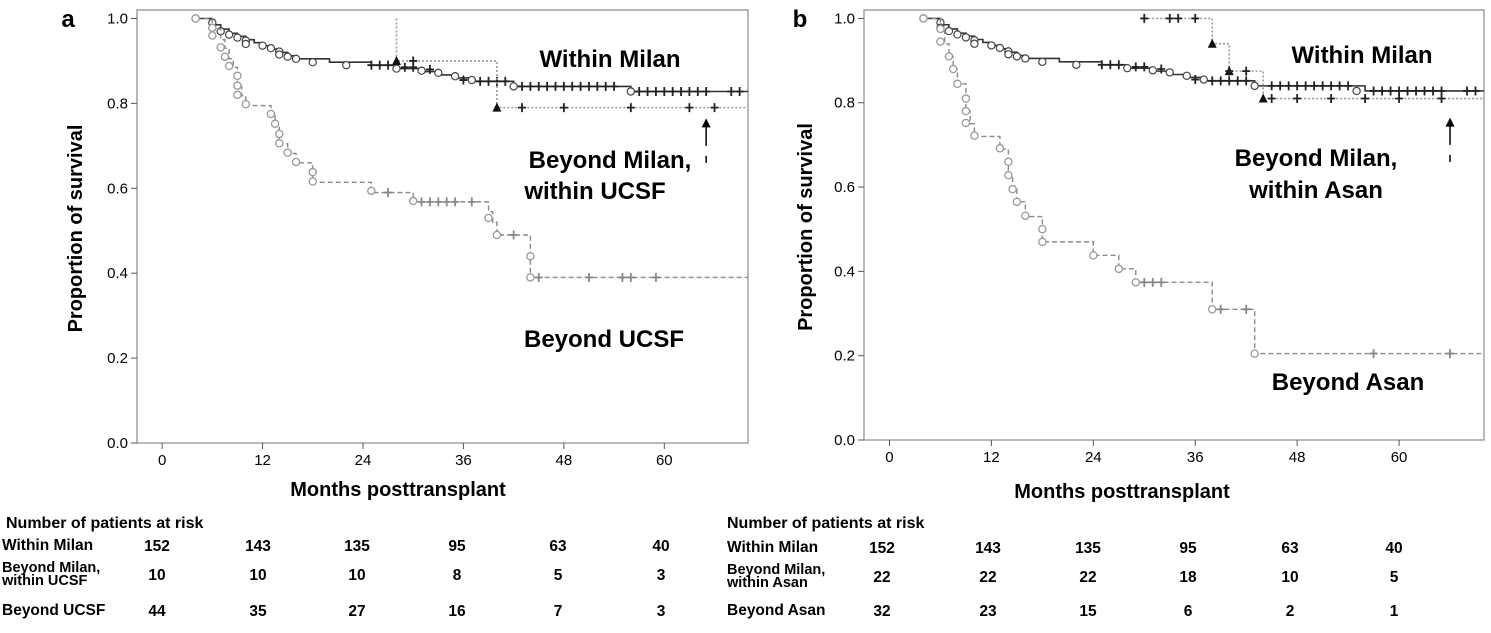 Image resolution: width=1491 pixels, height=633 pixels. Describe the element at coordinates (1315, 190) in the screenshot. I see `series-annotation: within Asan` at that location.